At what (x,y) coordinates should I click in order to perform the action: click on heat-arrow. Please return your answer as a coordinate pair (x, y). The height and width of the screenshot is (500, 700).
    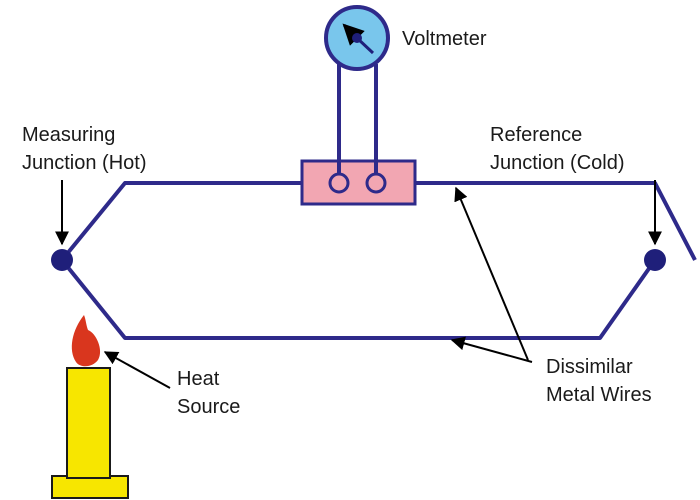
    Looking at the image, I should click on (137, 370).